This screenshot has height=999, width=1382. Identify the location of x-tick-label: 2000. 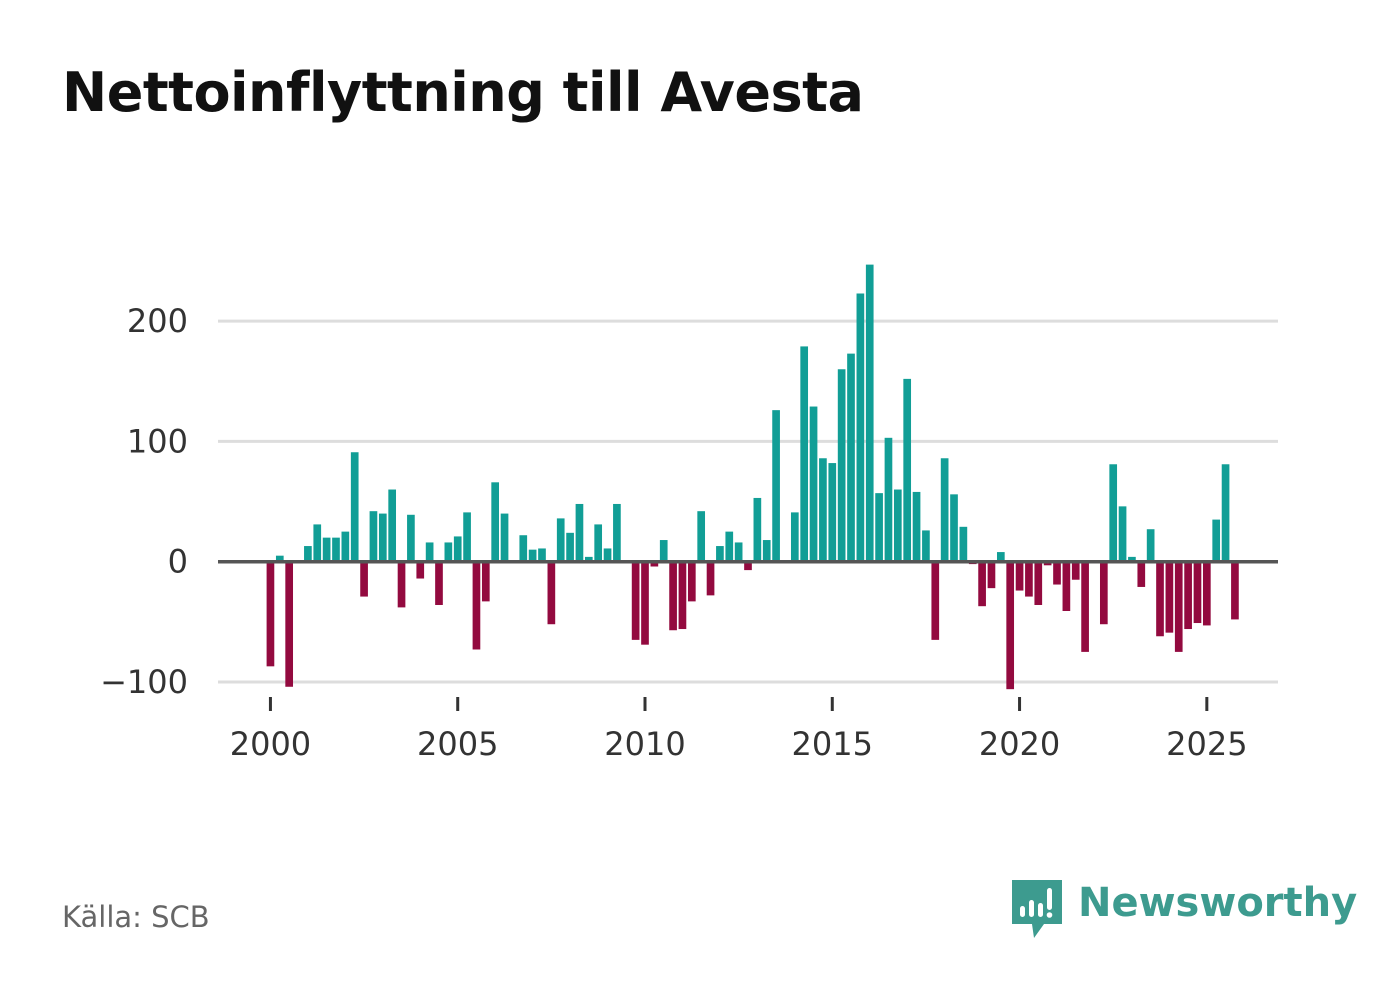
(270, 744).